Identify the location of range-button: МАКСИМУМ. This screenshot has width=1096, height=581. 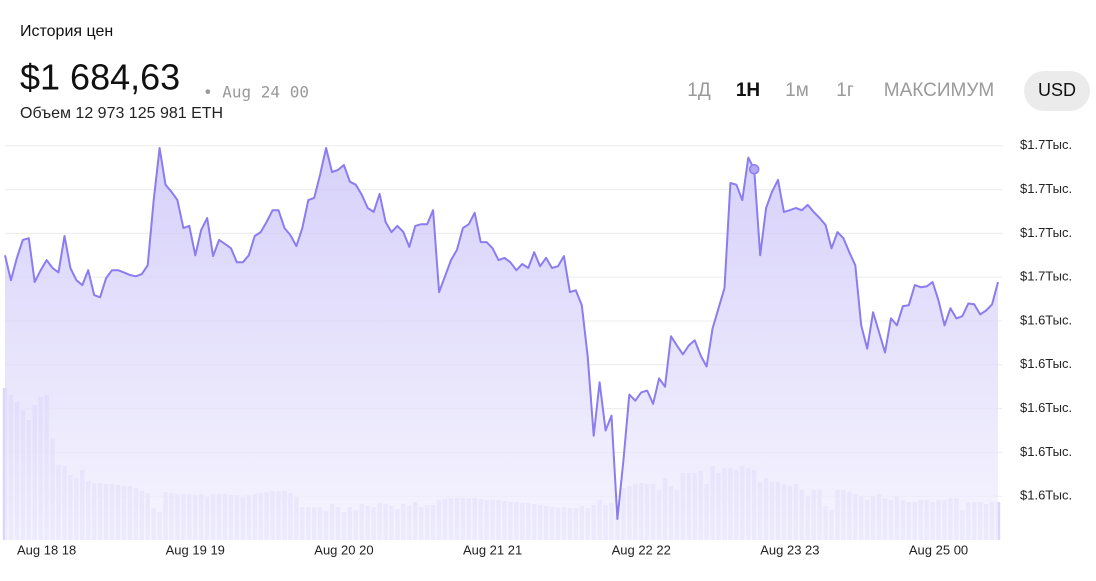
(939, 90).